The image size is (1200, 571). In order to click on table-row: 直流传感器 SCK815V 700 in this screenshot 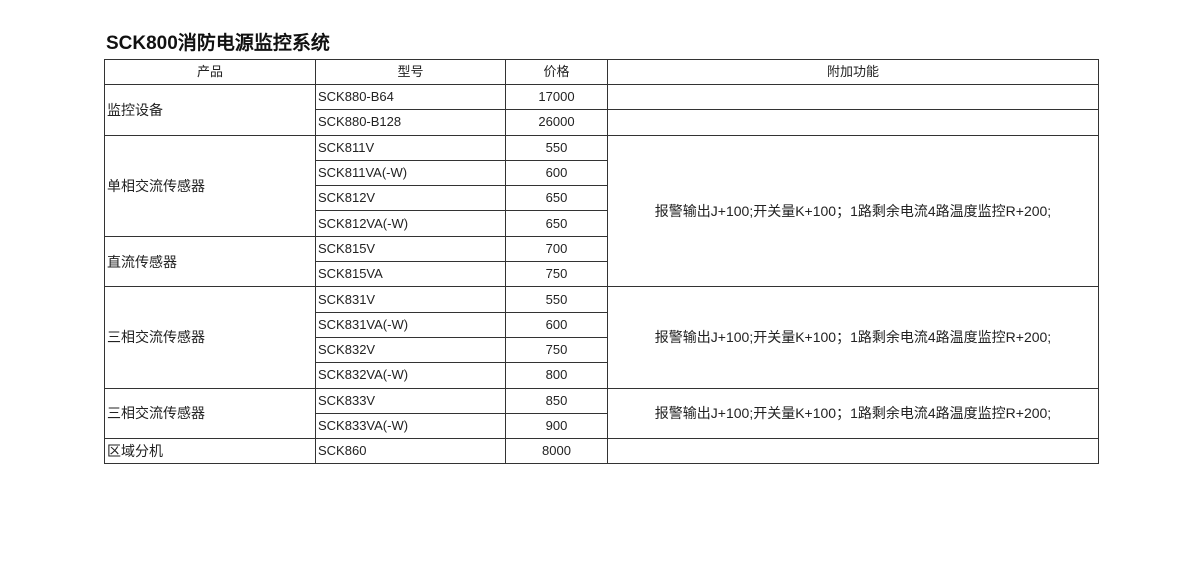, I will do `click(601, 261)`.